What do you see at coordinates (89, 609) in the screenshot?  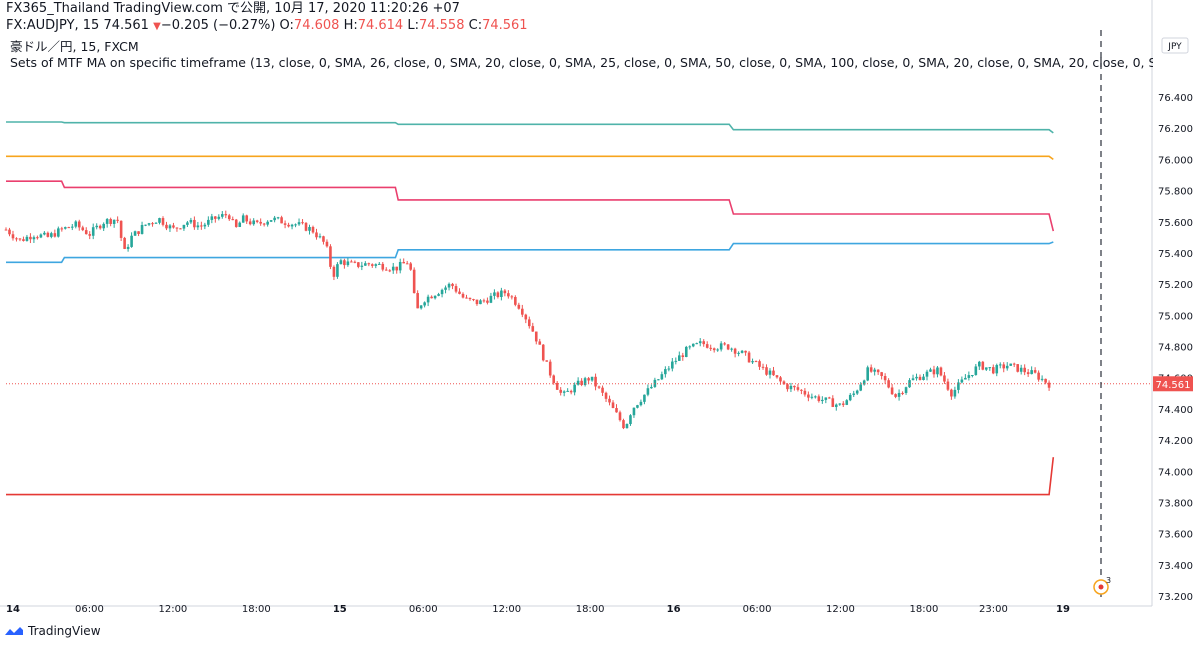 I see `time-tick-label: 06:00` at bounding box center [89, 609].